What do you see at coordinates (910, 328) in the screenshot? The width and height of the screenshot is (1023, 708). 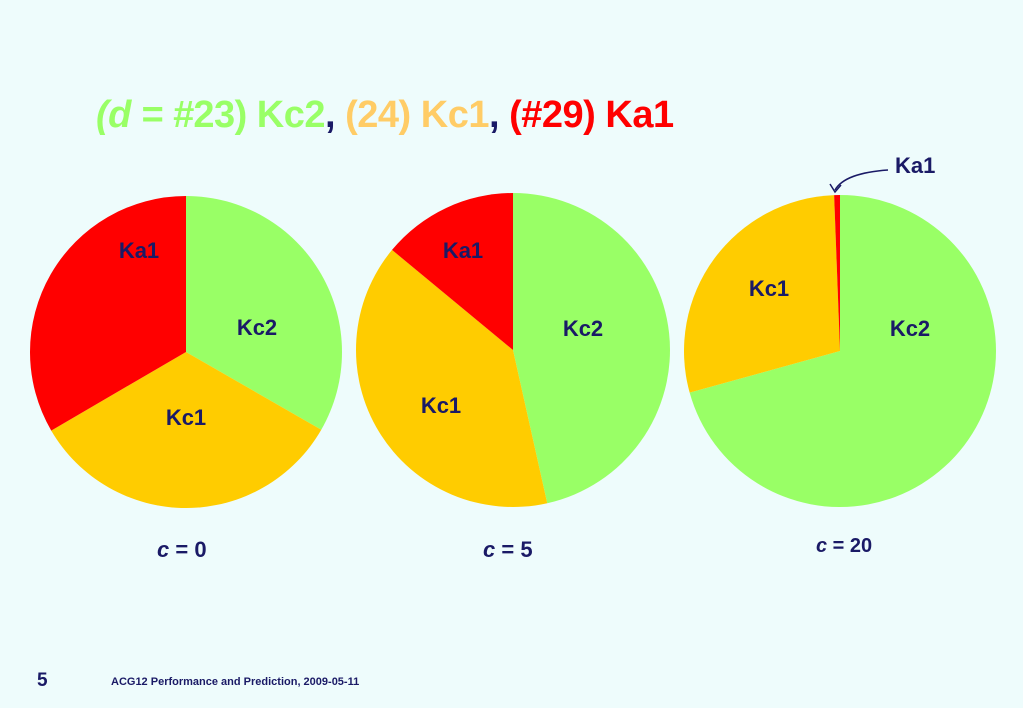 I see `pie2-label-kc2: Kc2` at bounding box center [910, 328].